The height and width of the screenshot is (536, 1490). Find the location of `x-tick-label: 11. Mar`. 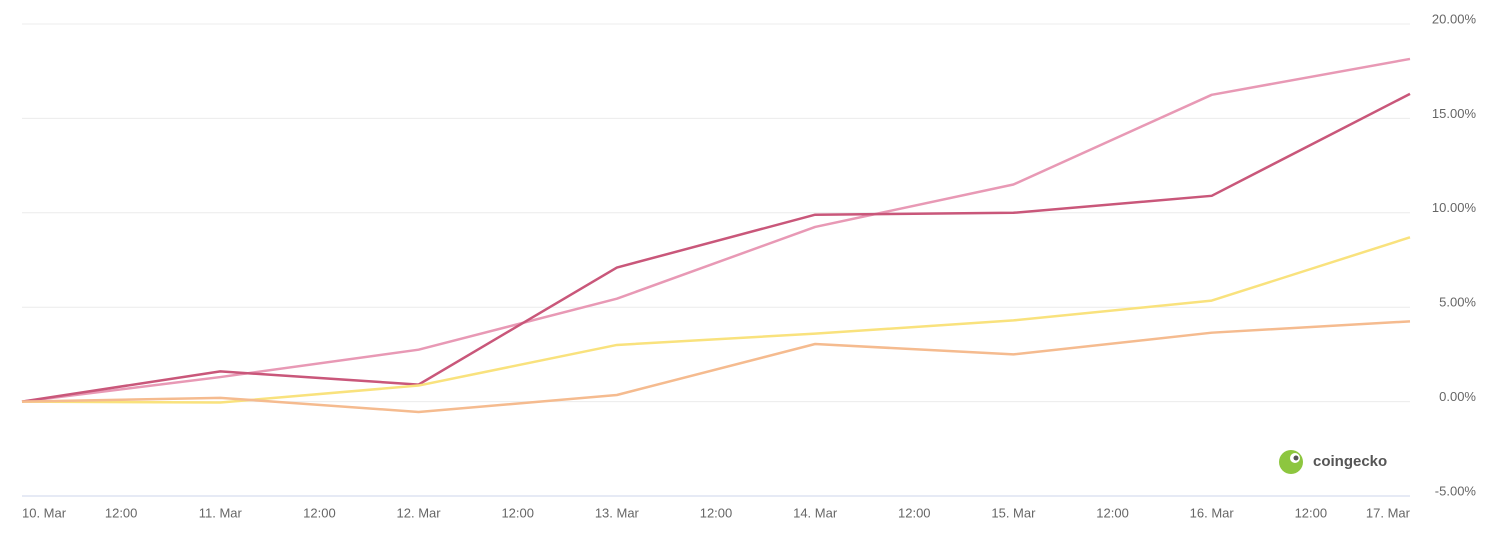

x-tick-label: 11. Mar is located at coordinates (221, 512).